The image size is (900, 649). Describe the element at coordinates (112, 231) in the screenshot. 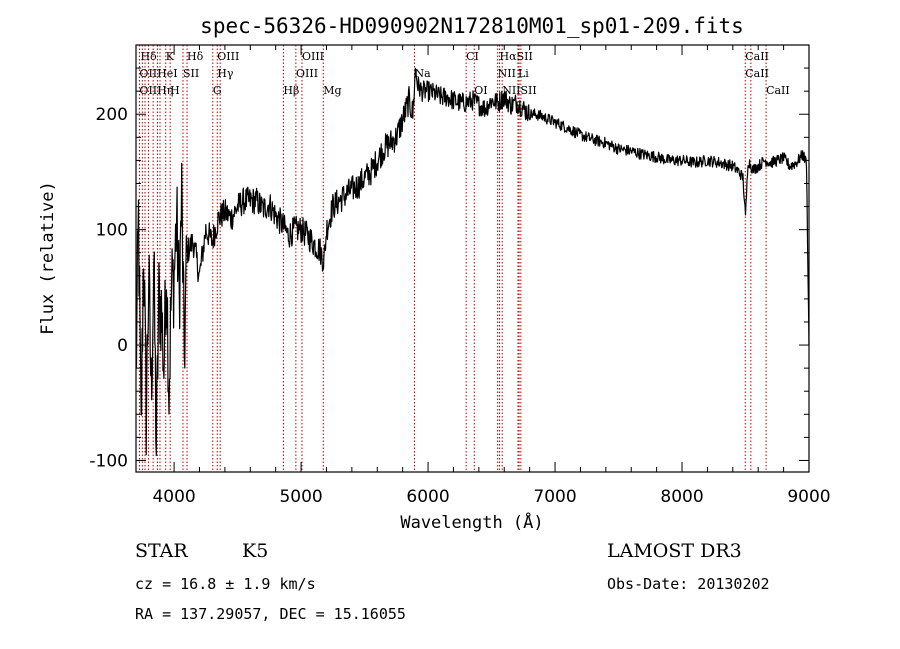

I see `y-tick-label: 100` at that location.